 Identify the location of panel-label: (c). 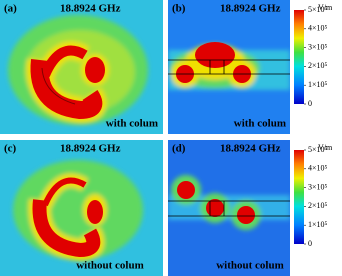
(10, 149).